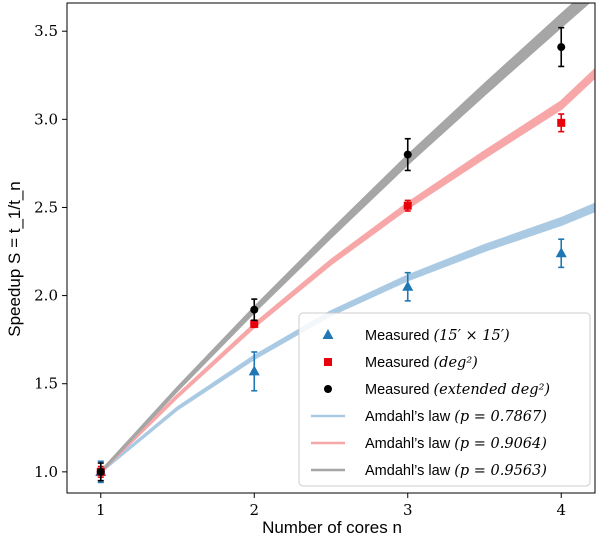  What do you see at coordinates (472, 336) in the screenshot?
I see `legend-label-paren: (15′ × 15′)` at bounding box center [472, 336].